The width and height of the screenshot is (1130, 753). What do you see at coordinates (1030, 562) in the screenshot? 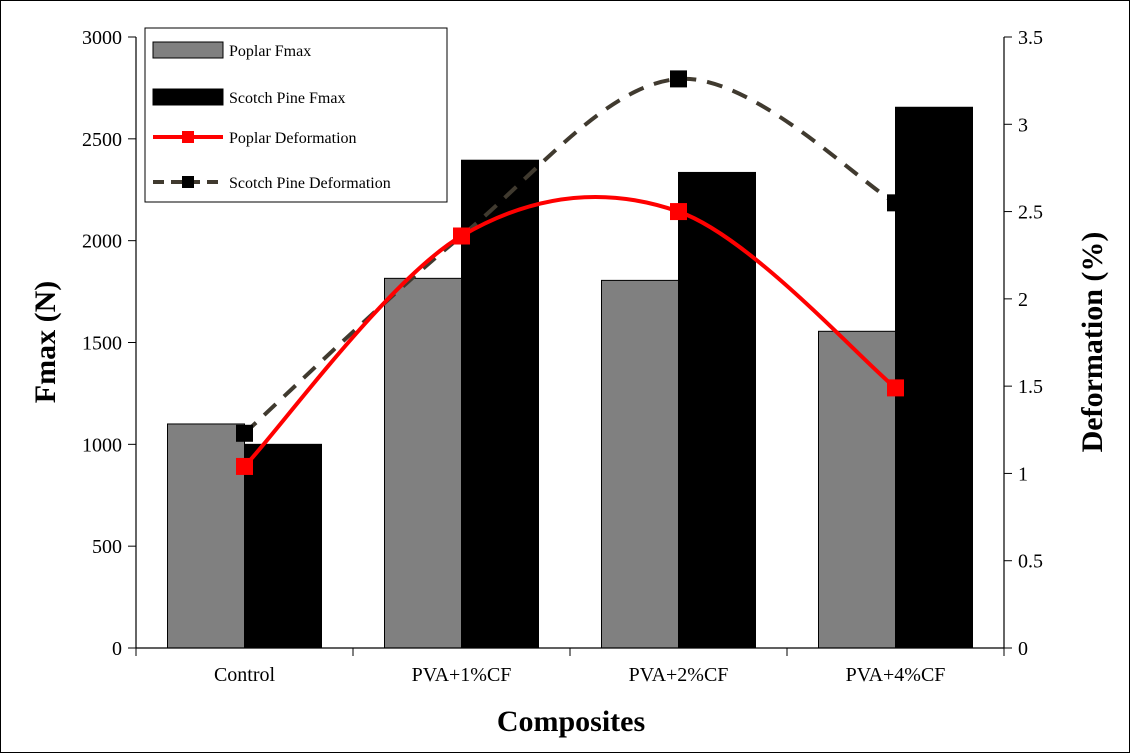
I see `y2-tick-label: 0.5` at bounding box center [1030, 562].